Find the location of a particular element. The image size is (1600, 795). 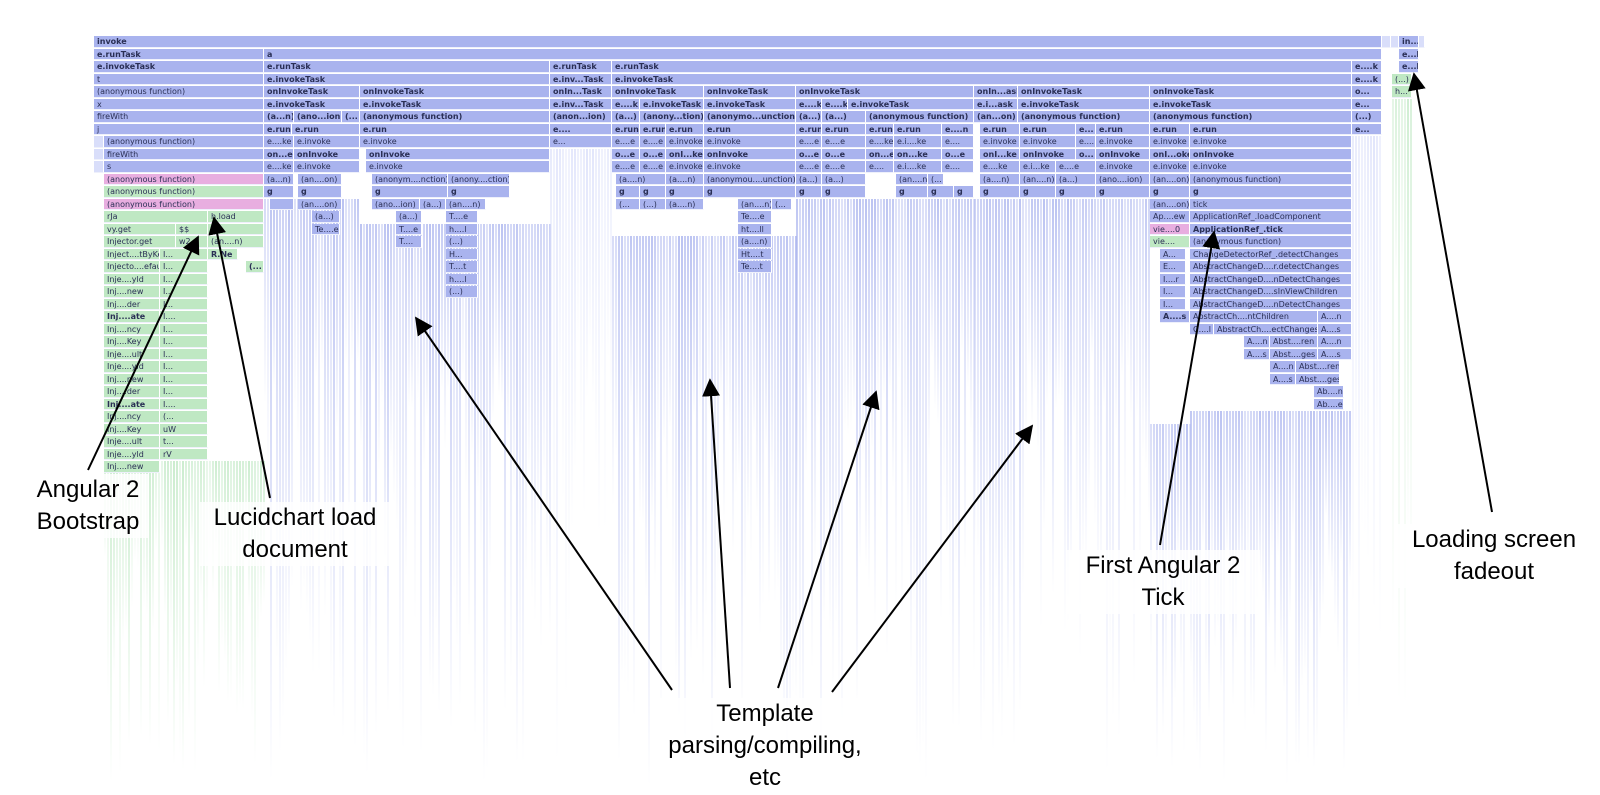

flame-frame: e.inv...Task is located at coordinates (581, 79).